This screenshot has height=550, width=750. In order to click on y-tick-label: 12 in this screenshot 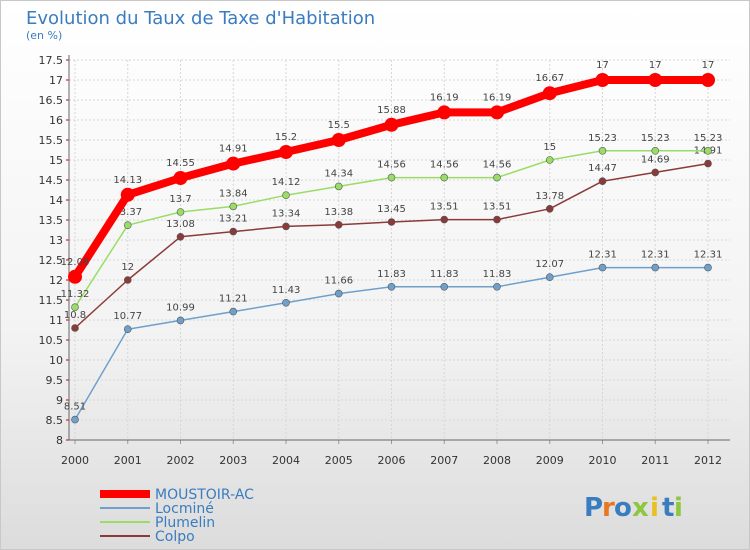, I will do `click(56, 280)`.